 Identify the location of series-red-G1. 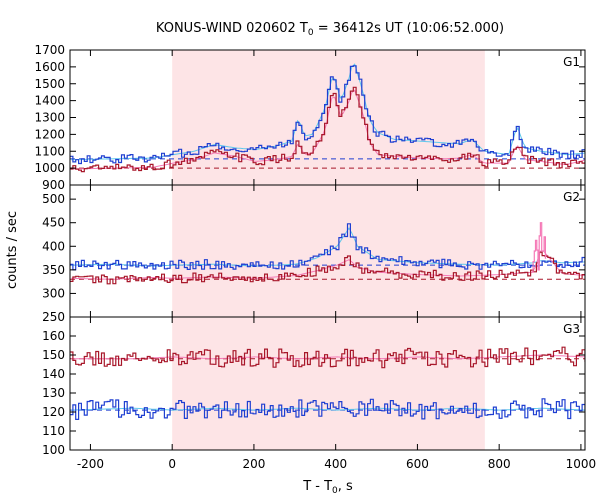
(327, 129).